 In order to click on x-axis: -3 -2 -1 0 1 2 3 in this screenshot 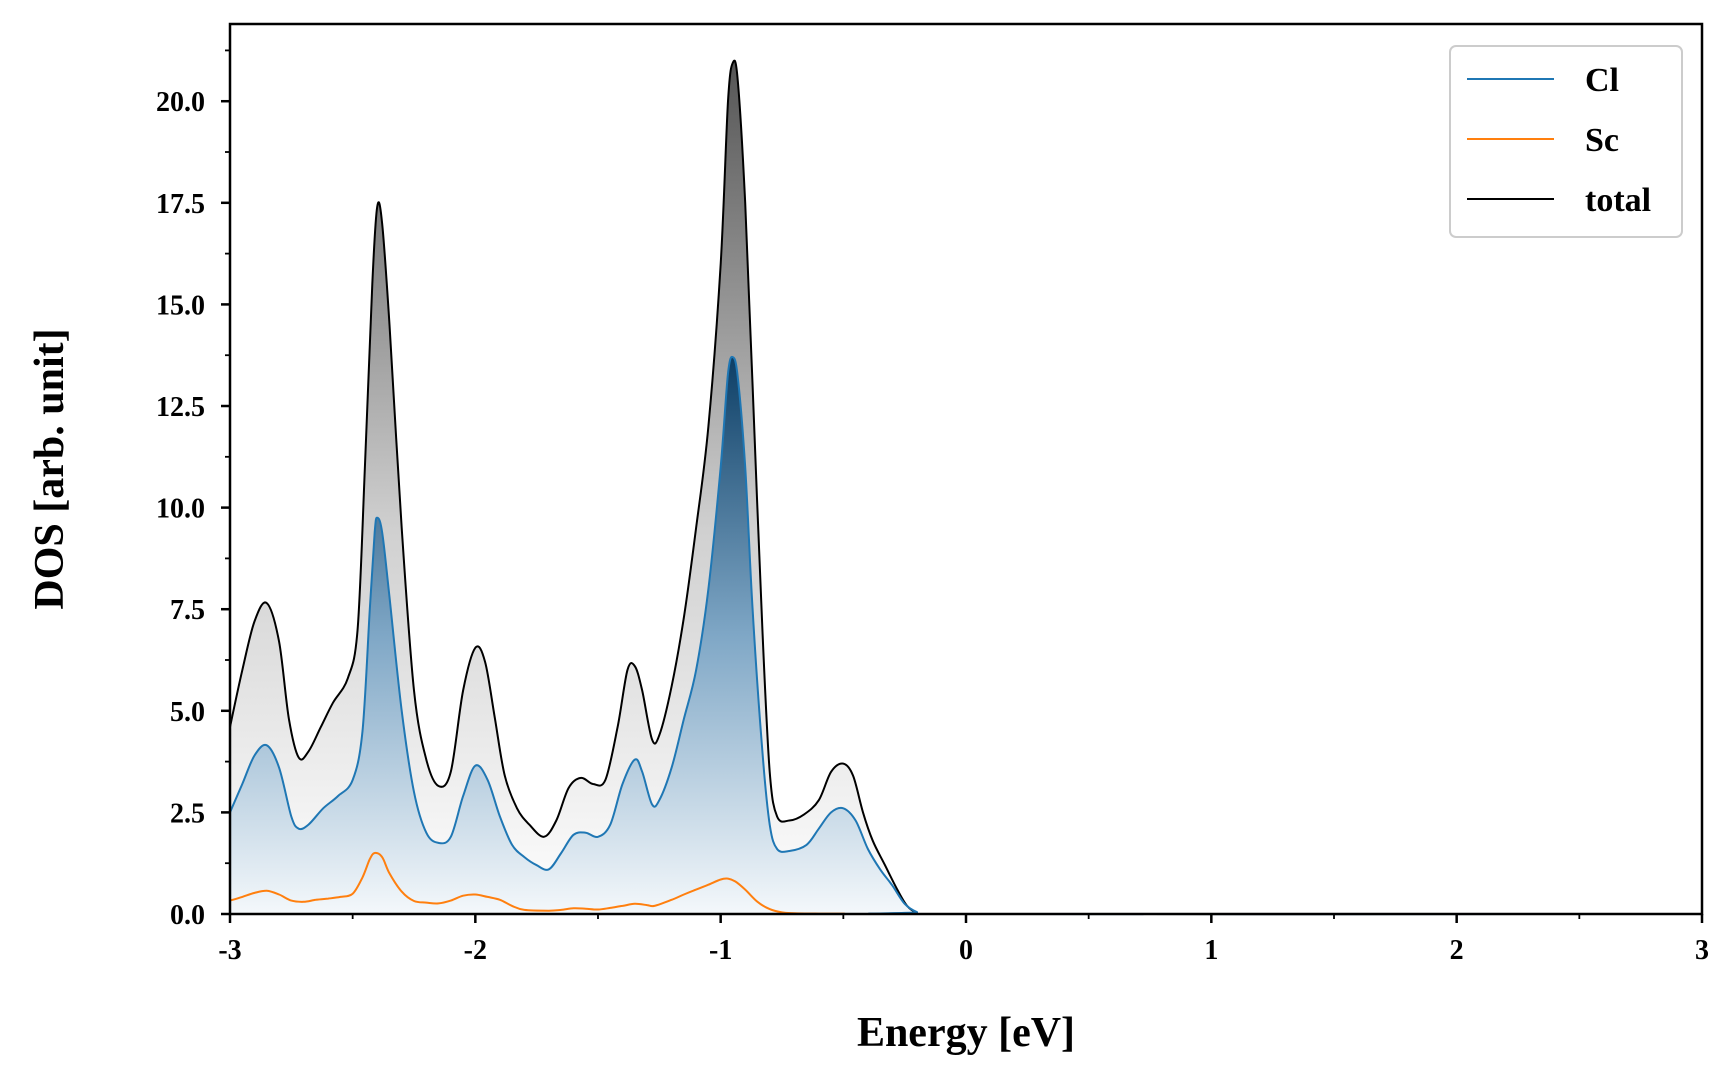, I will do `click(963, 940)`.